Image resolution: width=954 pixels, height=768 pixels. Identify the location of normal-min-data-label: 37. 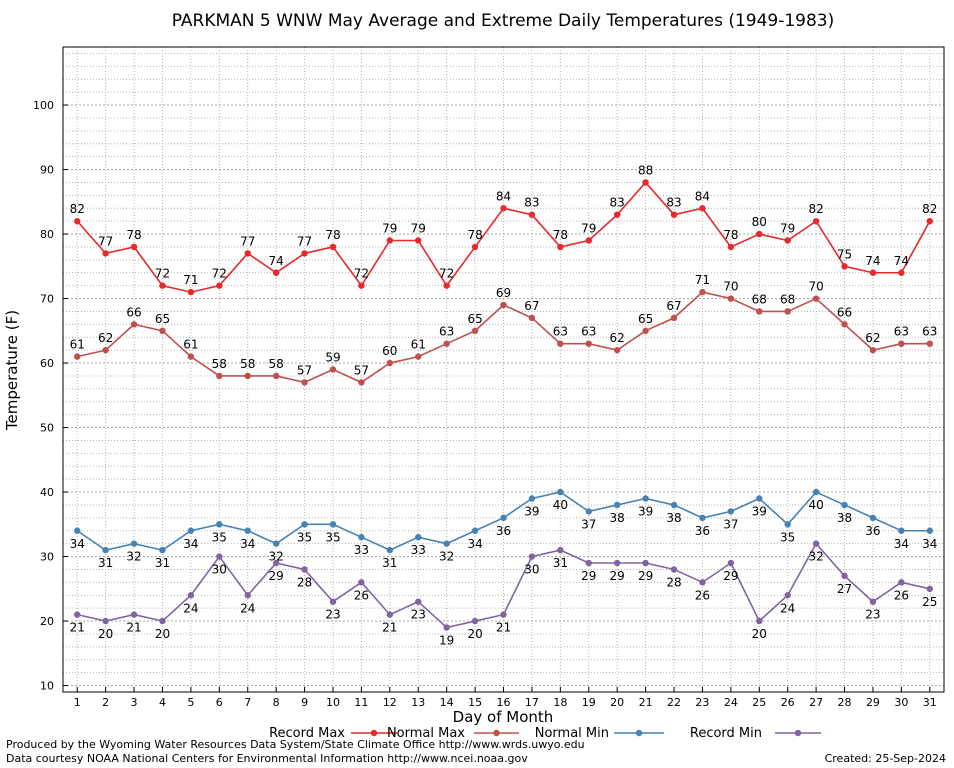
(588, 524).